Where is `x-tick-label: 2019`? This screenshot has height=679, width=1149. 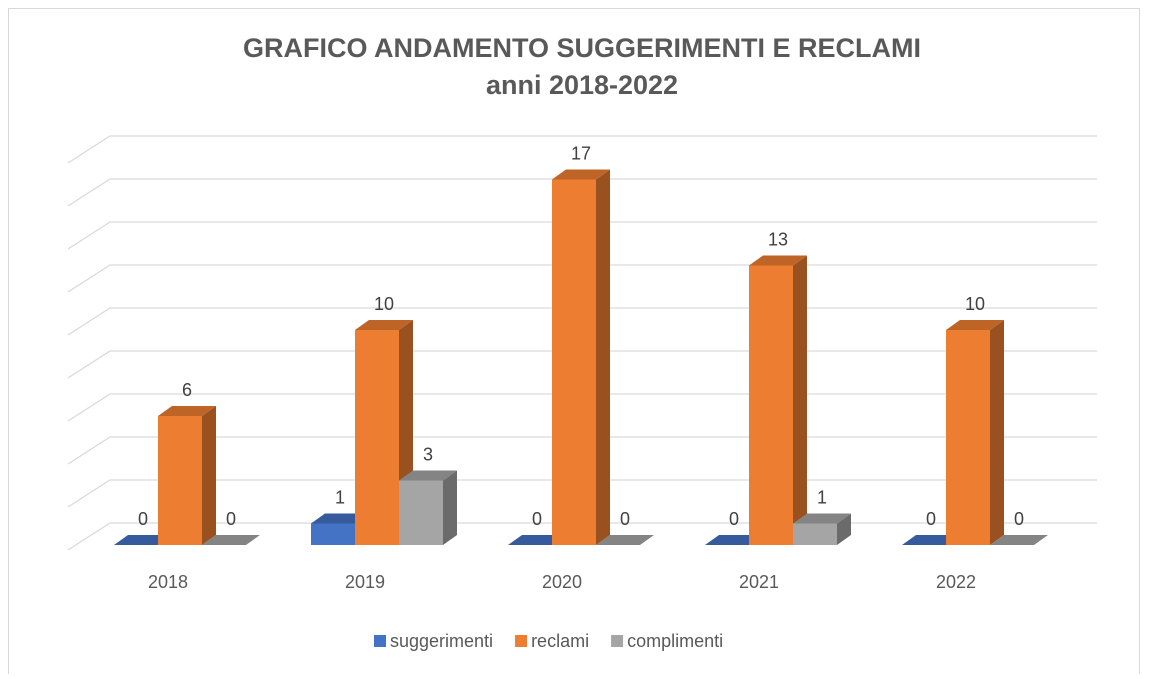
x-tick-label: 2019 is located at coordinates (365, 582).